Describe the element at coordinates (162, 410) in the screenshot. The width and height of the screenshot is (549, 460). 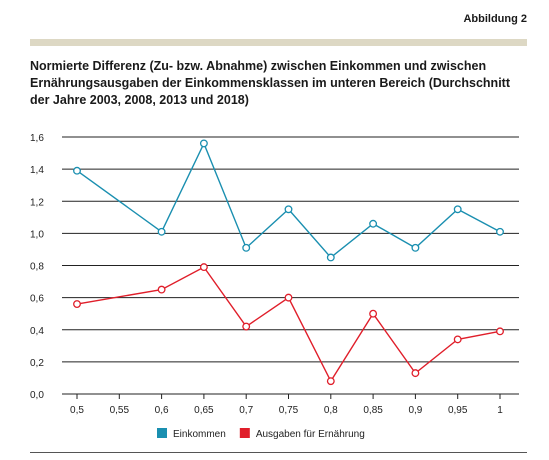
I see `x-tick-label: 0,6` at that location.